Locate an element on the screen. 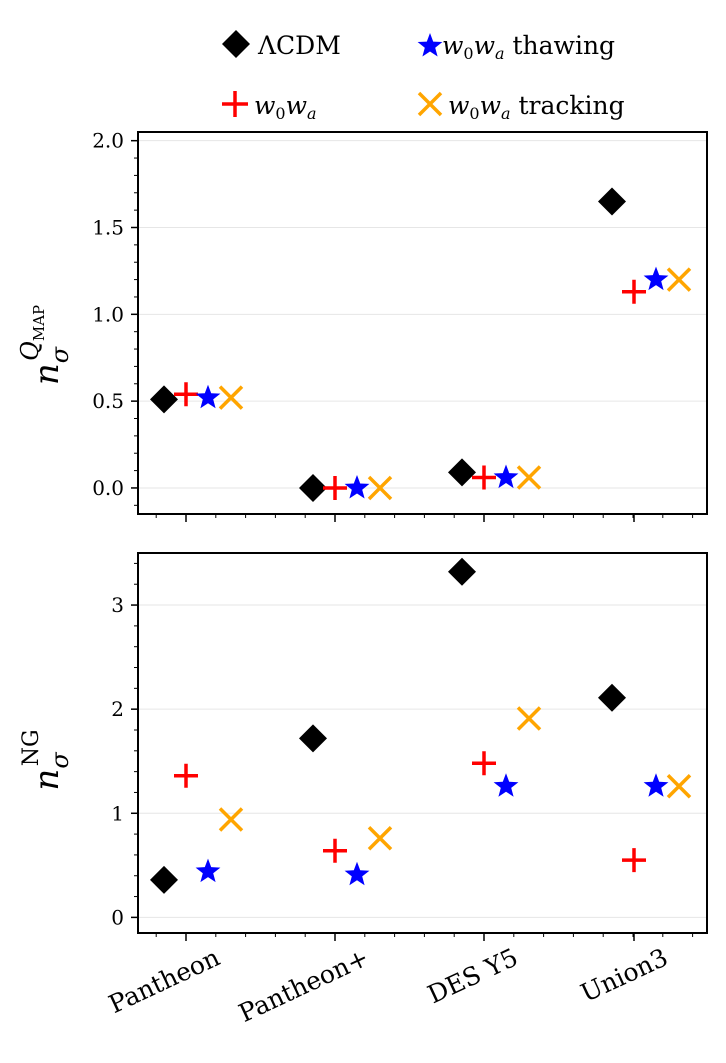  legend-item-w0wa: w0wa is located at coordinates (269, 107).